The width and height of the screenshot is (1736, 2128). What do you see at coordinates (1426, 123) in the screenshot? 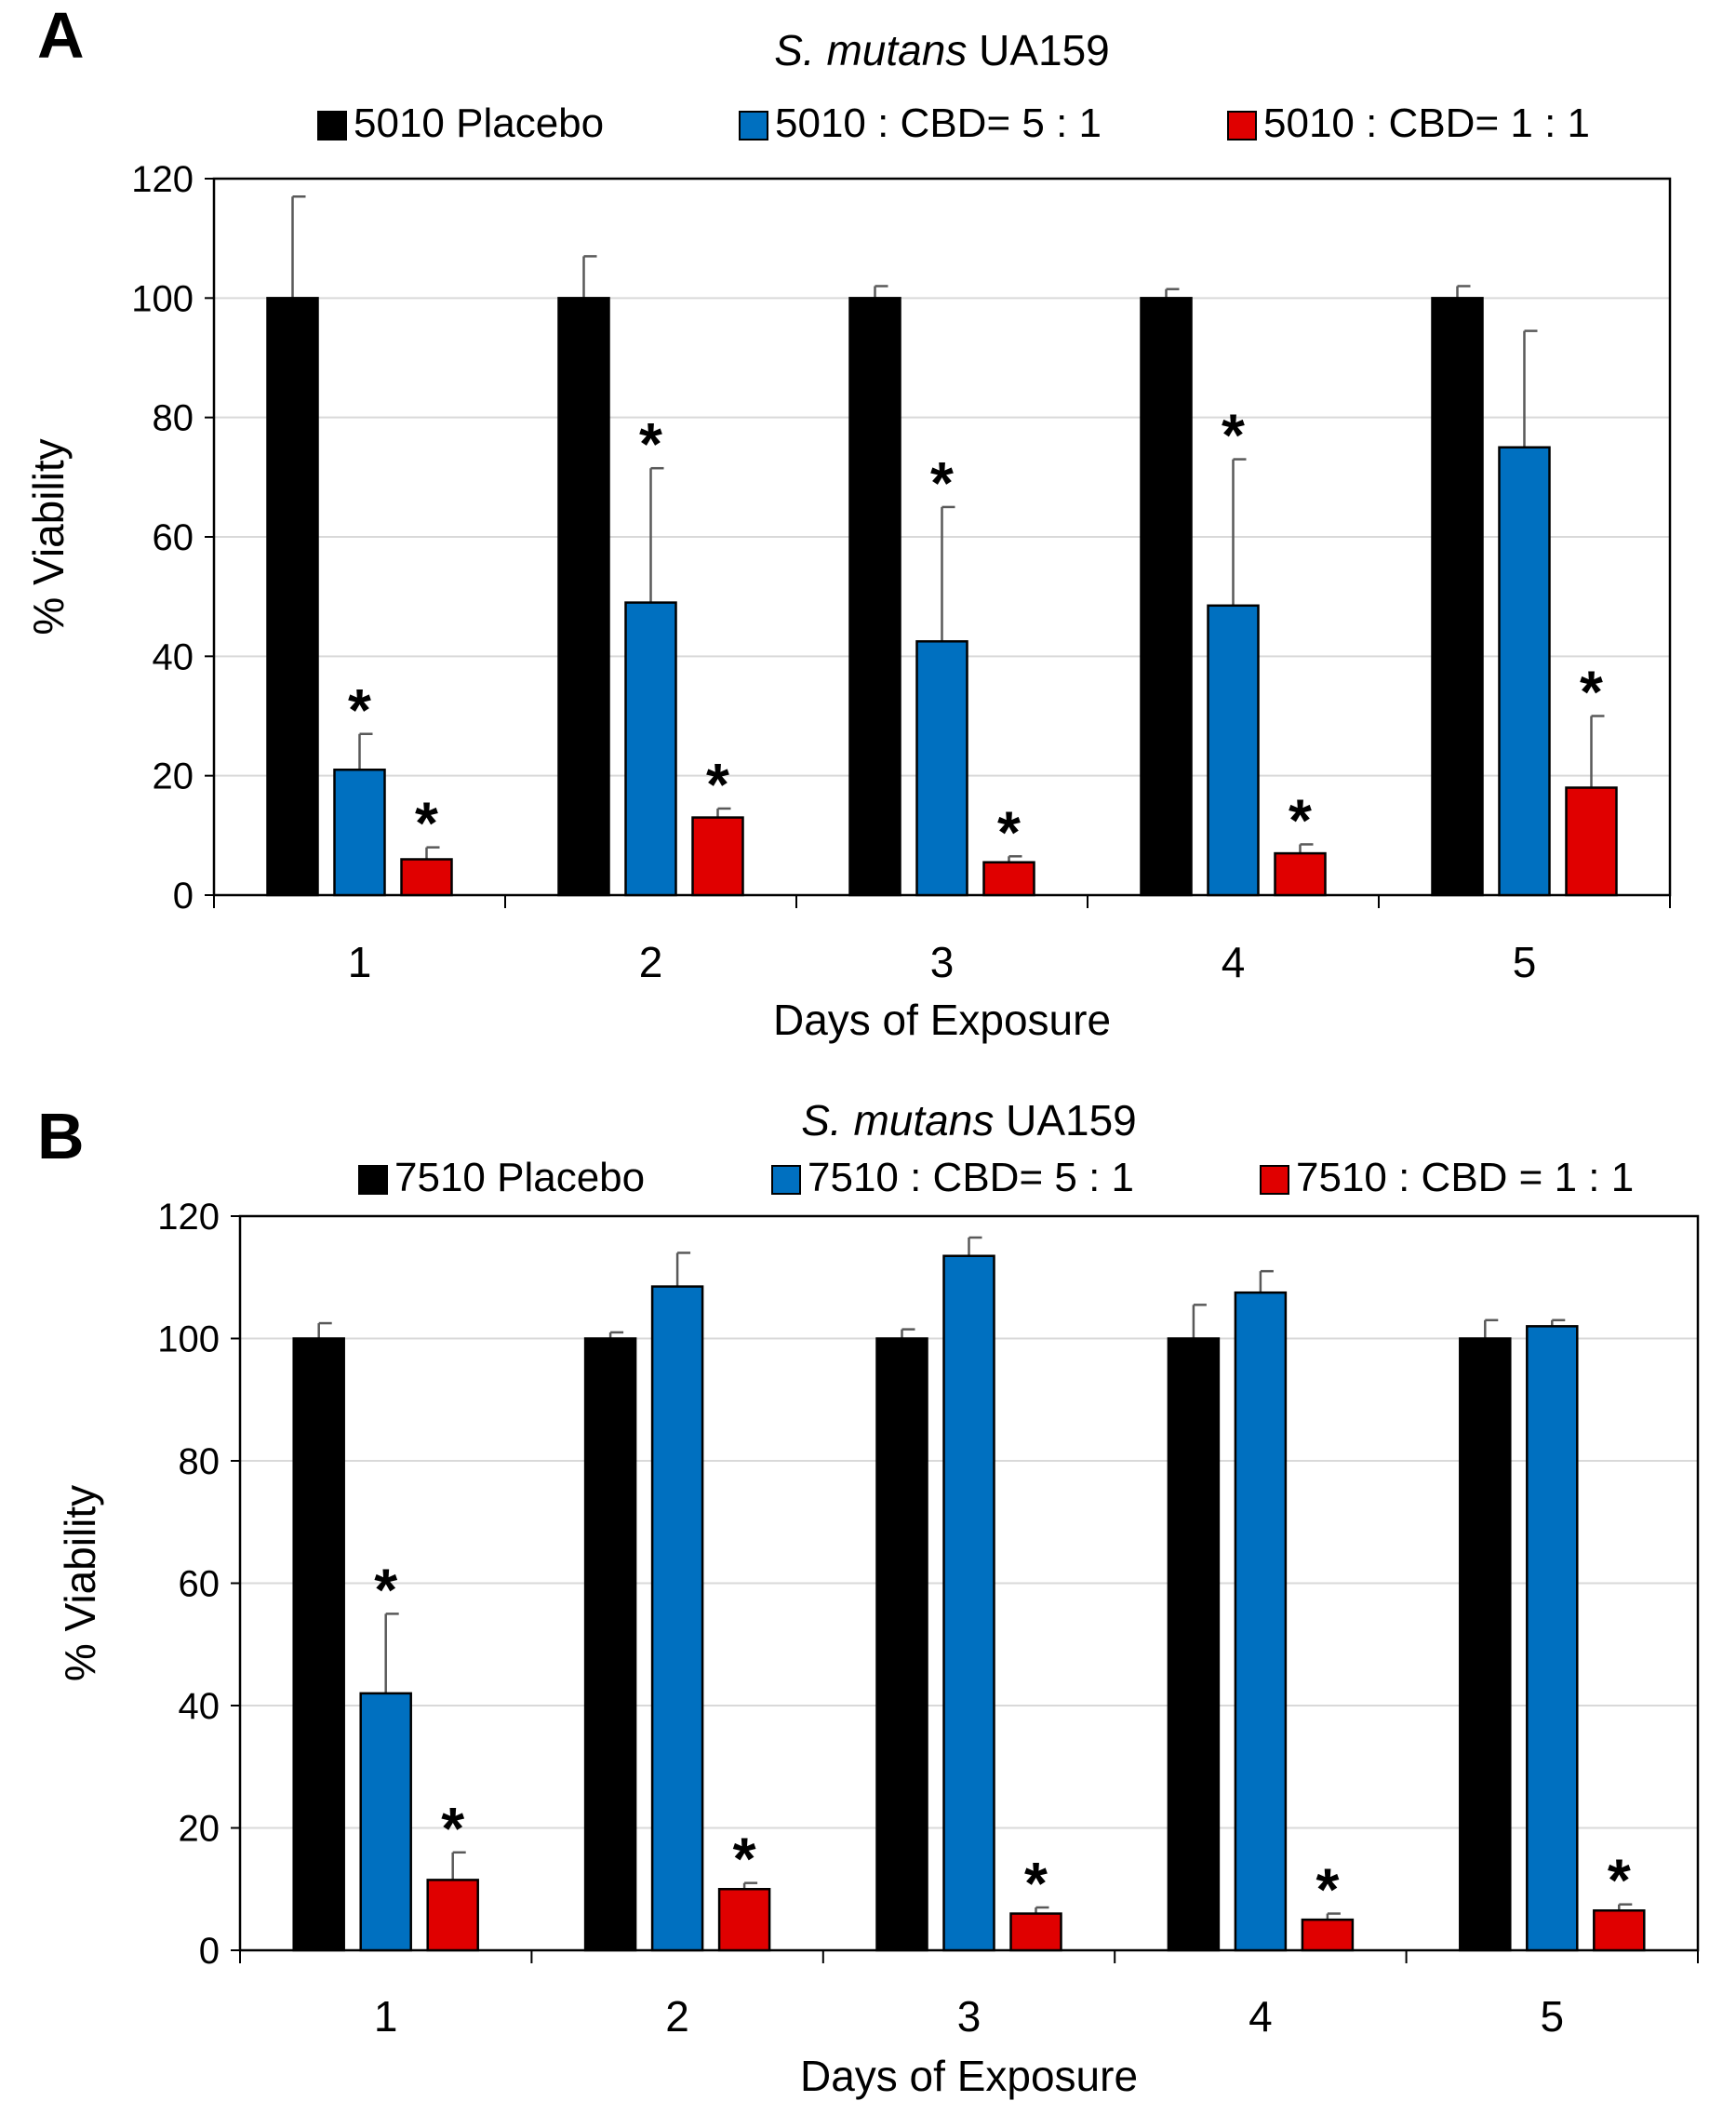
I see `legend-label: 5010 : CBD= 1 : 1` at bounding box center [1426, 123].